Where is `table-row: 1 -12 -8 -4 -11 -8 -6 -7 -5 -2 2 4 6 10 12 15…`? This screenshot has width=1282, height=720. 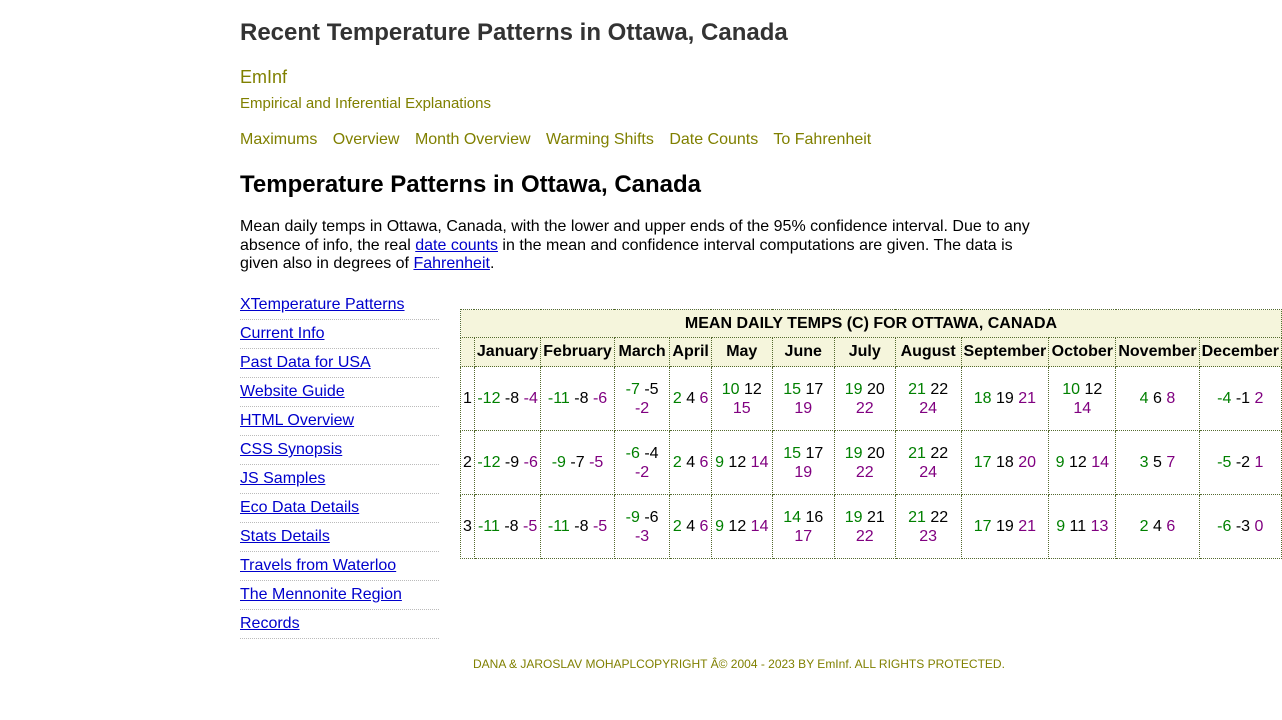 table-row: 1 -12 -8 -4 -11 -8 -6 -7 -5 -2 2 4 6 10 12 15… is located at coordinates (871, 398).